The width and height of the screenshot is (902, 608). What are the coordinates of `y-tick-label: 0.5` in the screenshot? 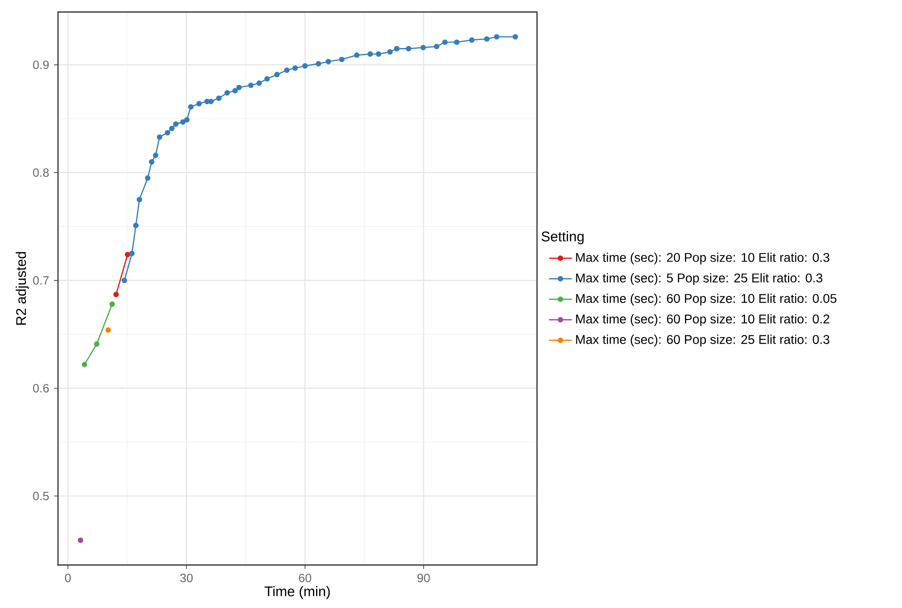 It's located at (41, 496).